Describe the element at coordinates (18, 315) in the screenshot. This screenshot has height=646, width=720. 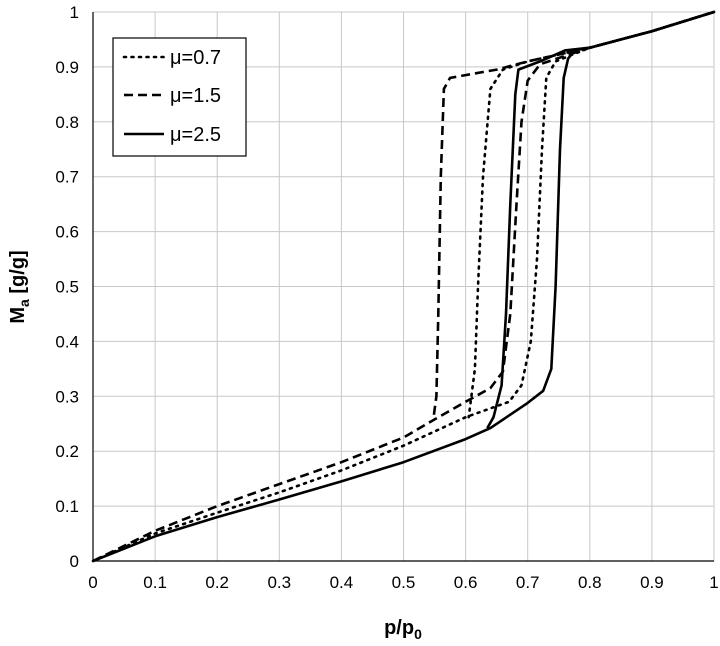
I see `y-axis-title-main: M` at that location.